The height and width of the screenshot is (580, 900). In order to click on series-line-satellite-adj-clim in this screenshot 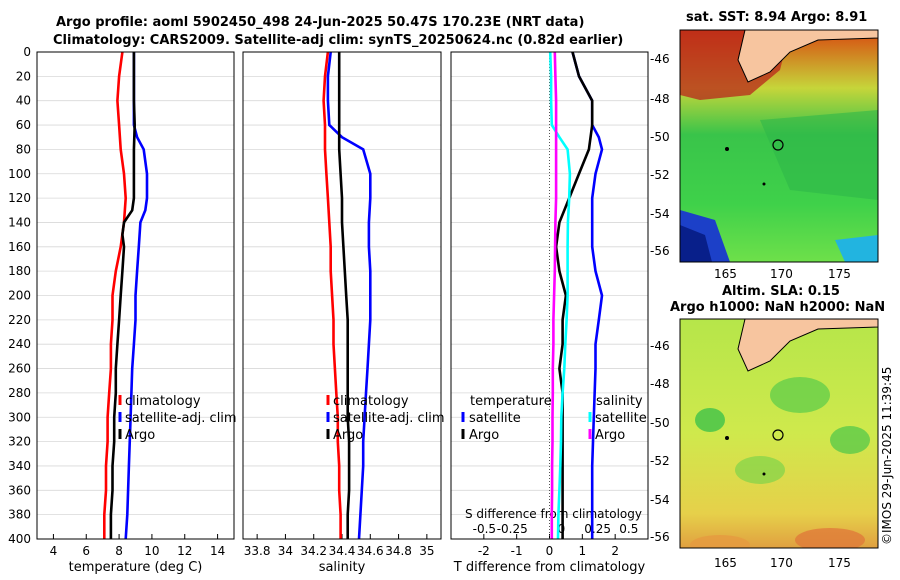, I will do `click(349, 295)`.